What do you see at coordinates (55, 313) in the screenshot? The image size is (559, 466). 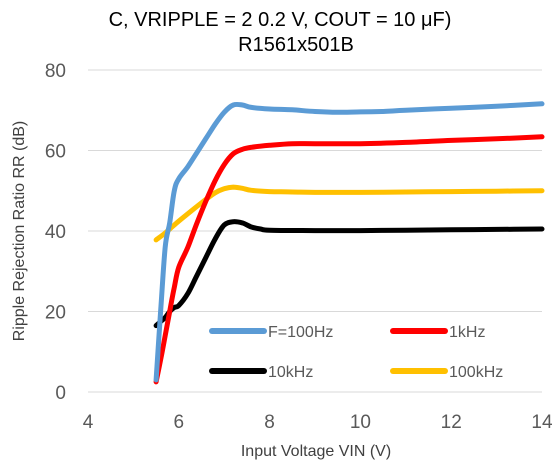 I see `y-tick-label-20: 20` at bounding box center [55, 313].